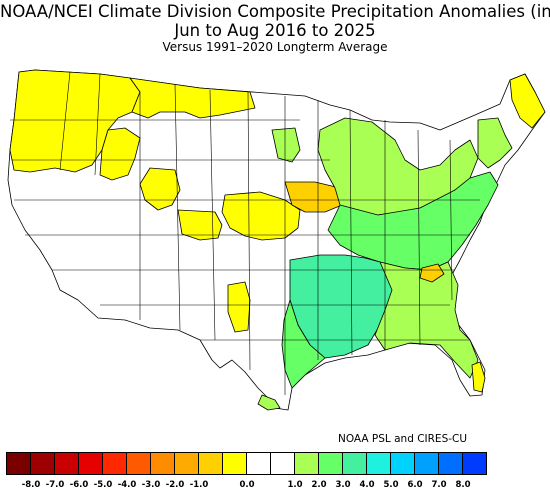 Image resolution: width=550 pixels, height=492 pixels. What do you see at coordinates (303, 344) in the screenshot?
I see `region-east-texas` at bounding box center [303, 344].